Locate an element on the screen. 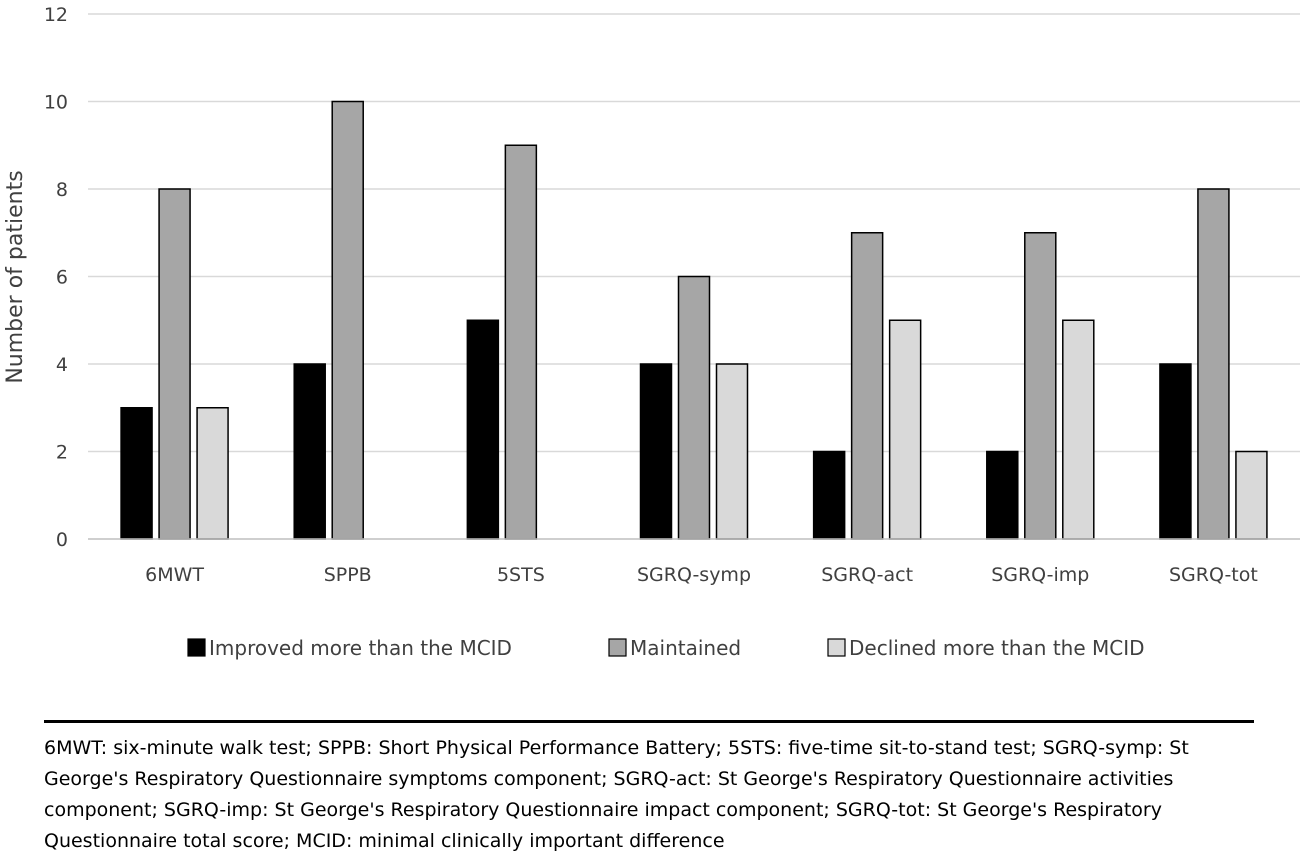 The width and height of the screenshot is (1300, 858). footnote-divider is located at coordinates (649, 721).